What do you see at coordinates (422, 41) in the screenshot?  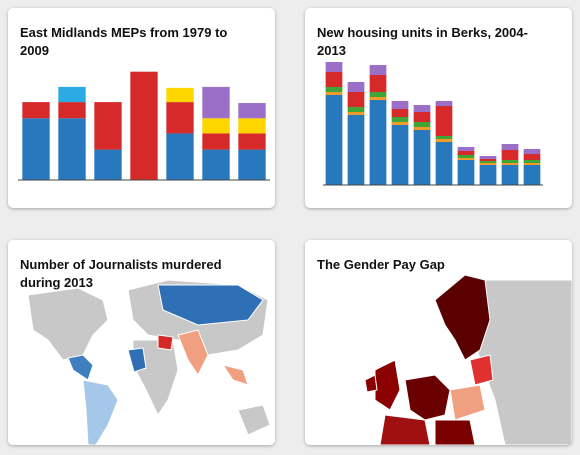 I see `card-title: New housing units in Berks, 2004-2013` at bounding box center [422, 41].